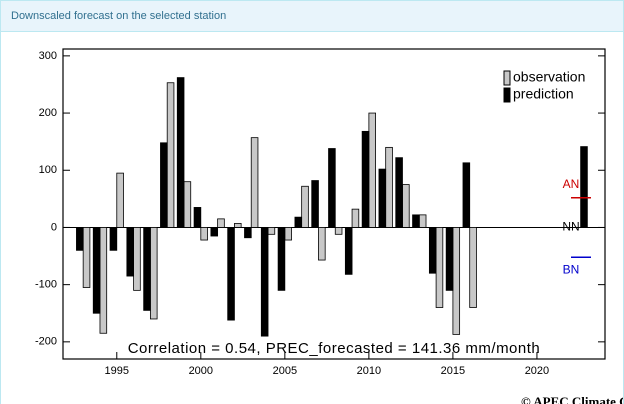 This screenshot has height=404, width=624. What do you see at coordinates (549, 77) in the screenshot?
I see `legend-label: observation` at bounding box center [549, 77].